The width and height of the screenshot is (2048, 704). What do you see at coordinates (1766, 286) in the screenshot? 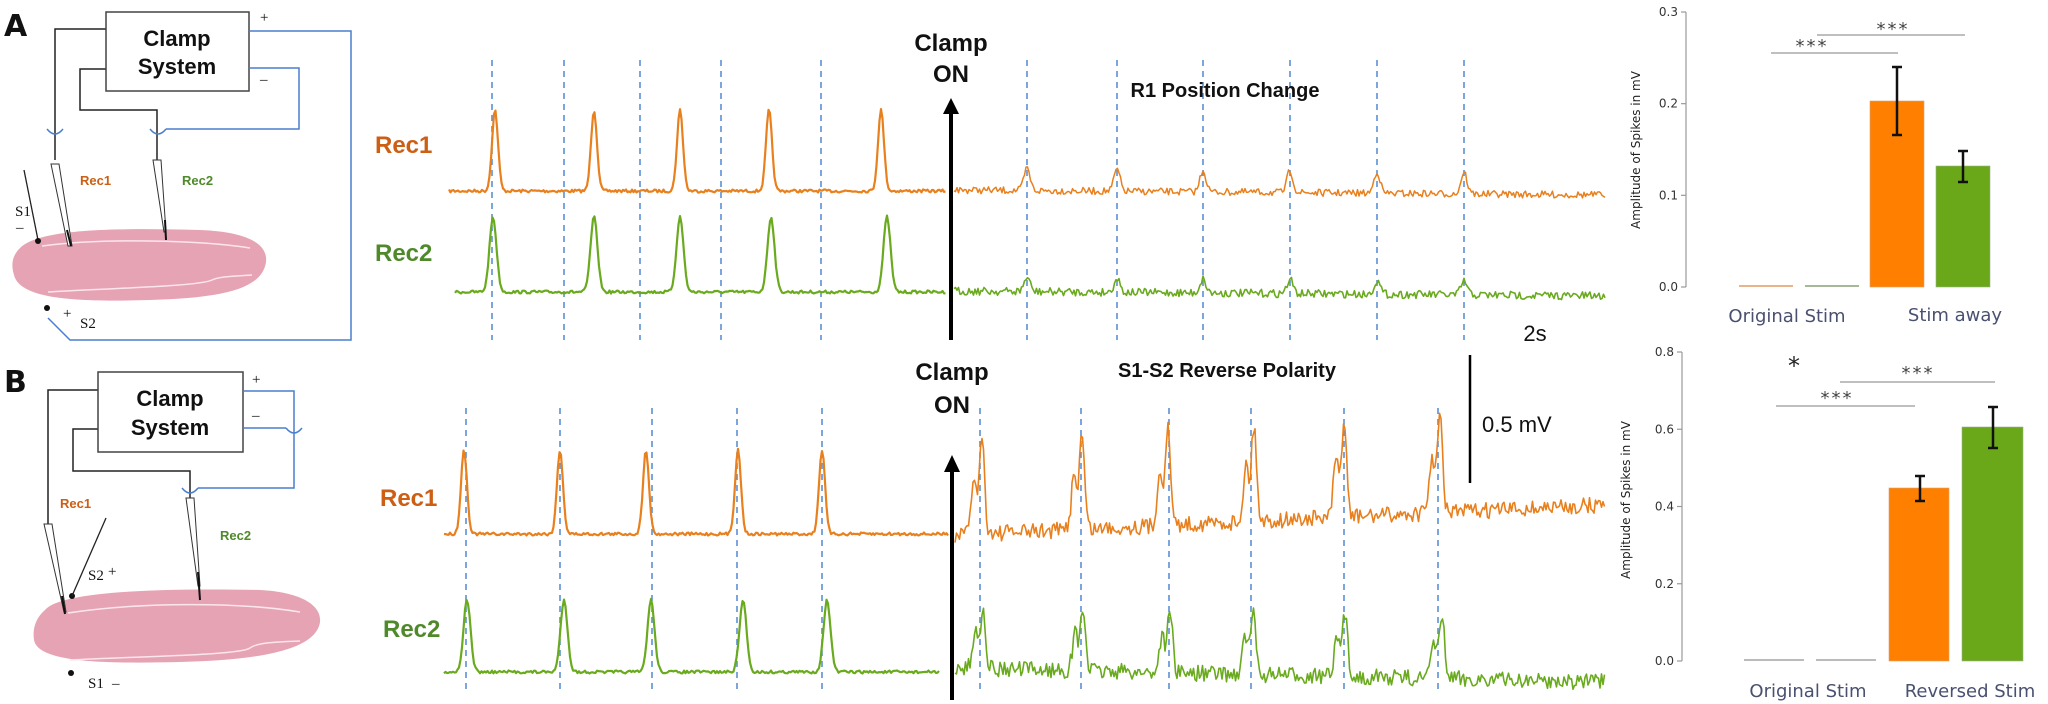
I see `bar-a-orig-rec1` at bounding box center [1766, 286].